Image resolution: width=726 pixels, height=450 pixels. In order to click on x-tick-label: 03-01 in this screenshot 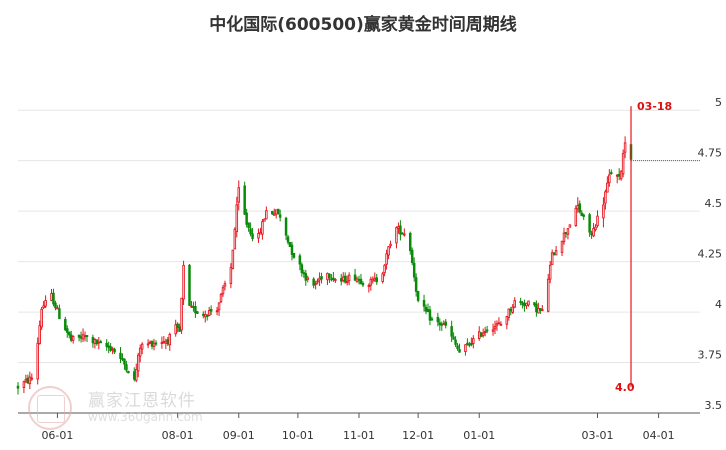, I will do `click(598, 435)`.